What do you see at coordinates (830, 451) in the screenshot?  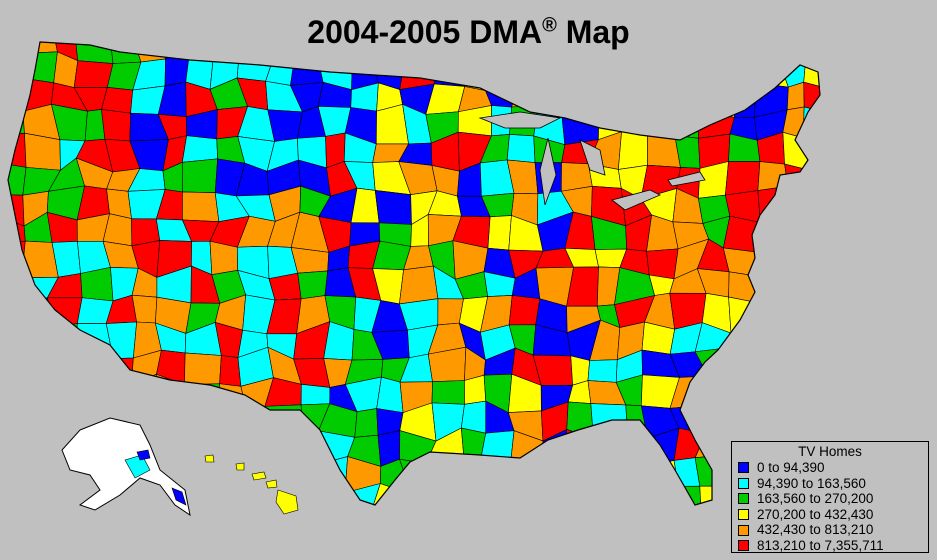 I see `legend-title: TV Homes` at bounding box center [830, 451].